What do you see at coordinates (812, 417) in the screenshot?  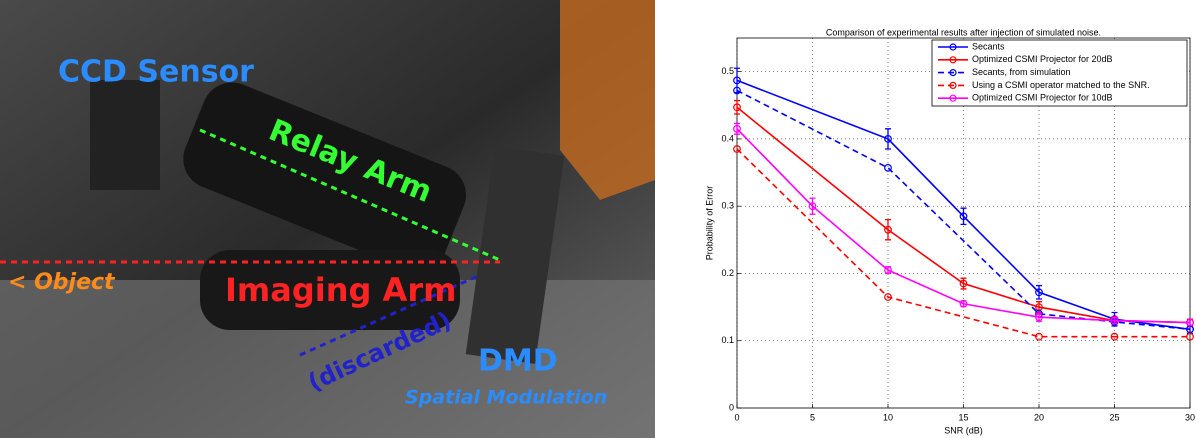 I see `x-tick-label: 5` at bounding box center [812, 417].